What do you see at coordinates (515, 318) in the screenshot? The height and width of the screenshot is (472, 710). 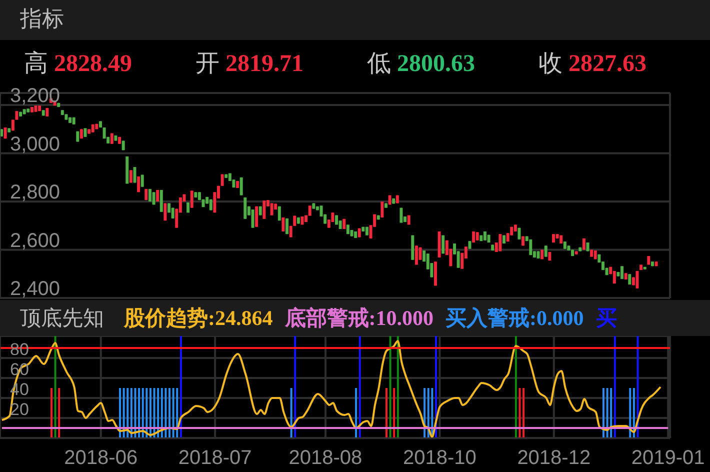 I see `text: 买入警戒:0.000` at bounding box center [515, 318].